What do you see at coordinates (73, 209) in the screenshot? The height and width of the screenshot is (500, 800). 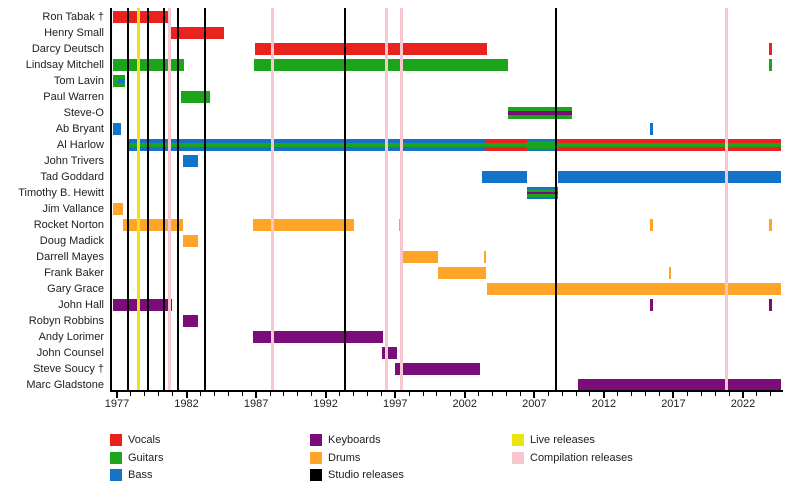 I see `member-label: Jim Vallance` at bounding box center [73, 209].